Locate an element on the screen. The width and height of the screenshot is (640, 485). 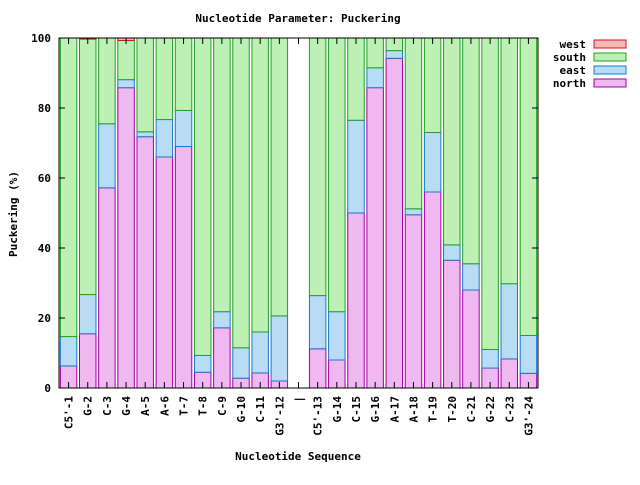
x-tick-label-11: C-11 is located at coordinates (260, 409).